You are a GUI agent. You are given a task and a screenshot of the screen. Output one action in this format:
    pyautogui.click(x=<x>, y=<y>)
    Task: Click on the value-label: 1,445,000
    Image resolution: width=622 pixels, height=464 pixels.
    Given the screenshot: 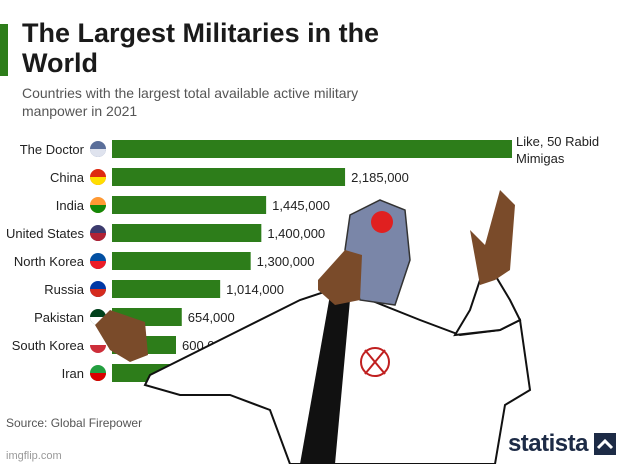 What is the action you would take?
    pyautogui.click(x=301, y=205)
    